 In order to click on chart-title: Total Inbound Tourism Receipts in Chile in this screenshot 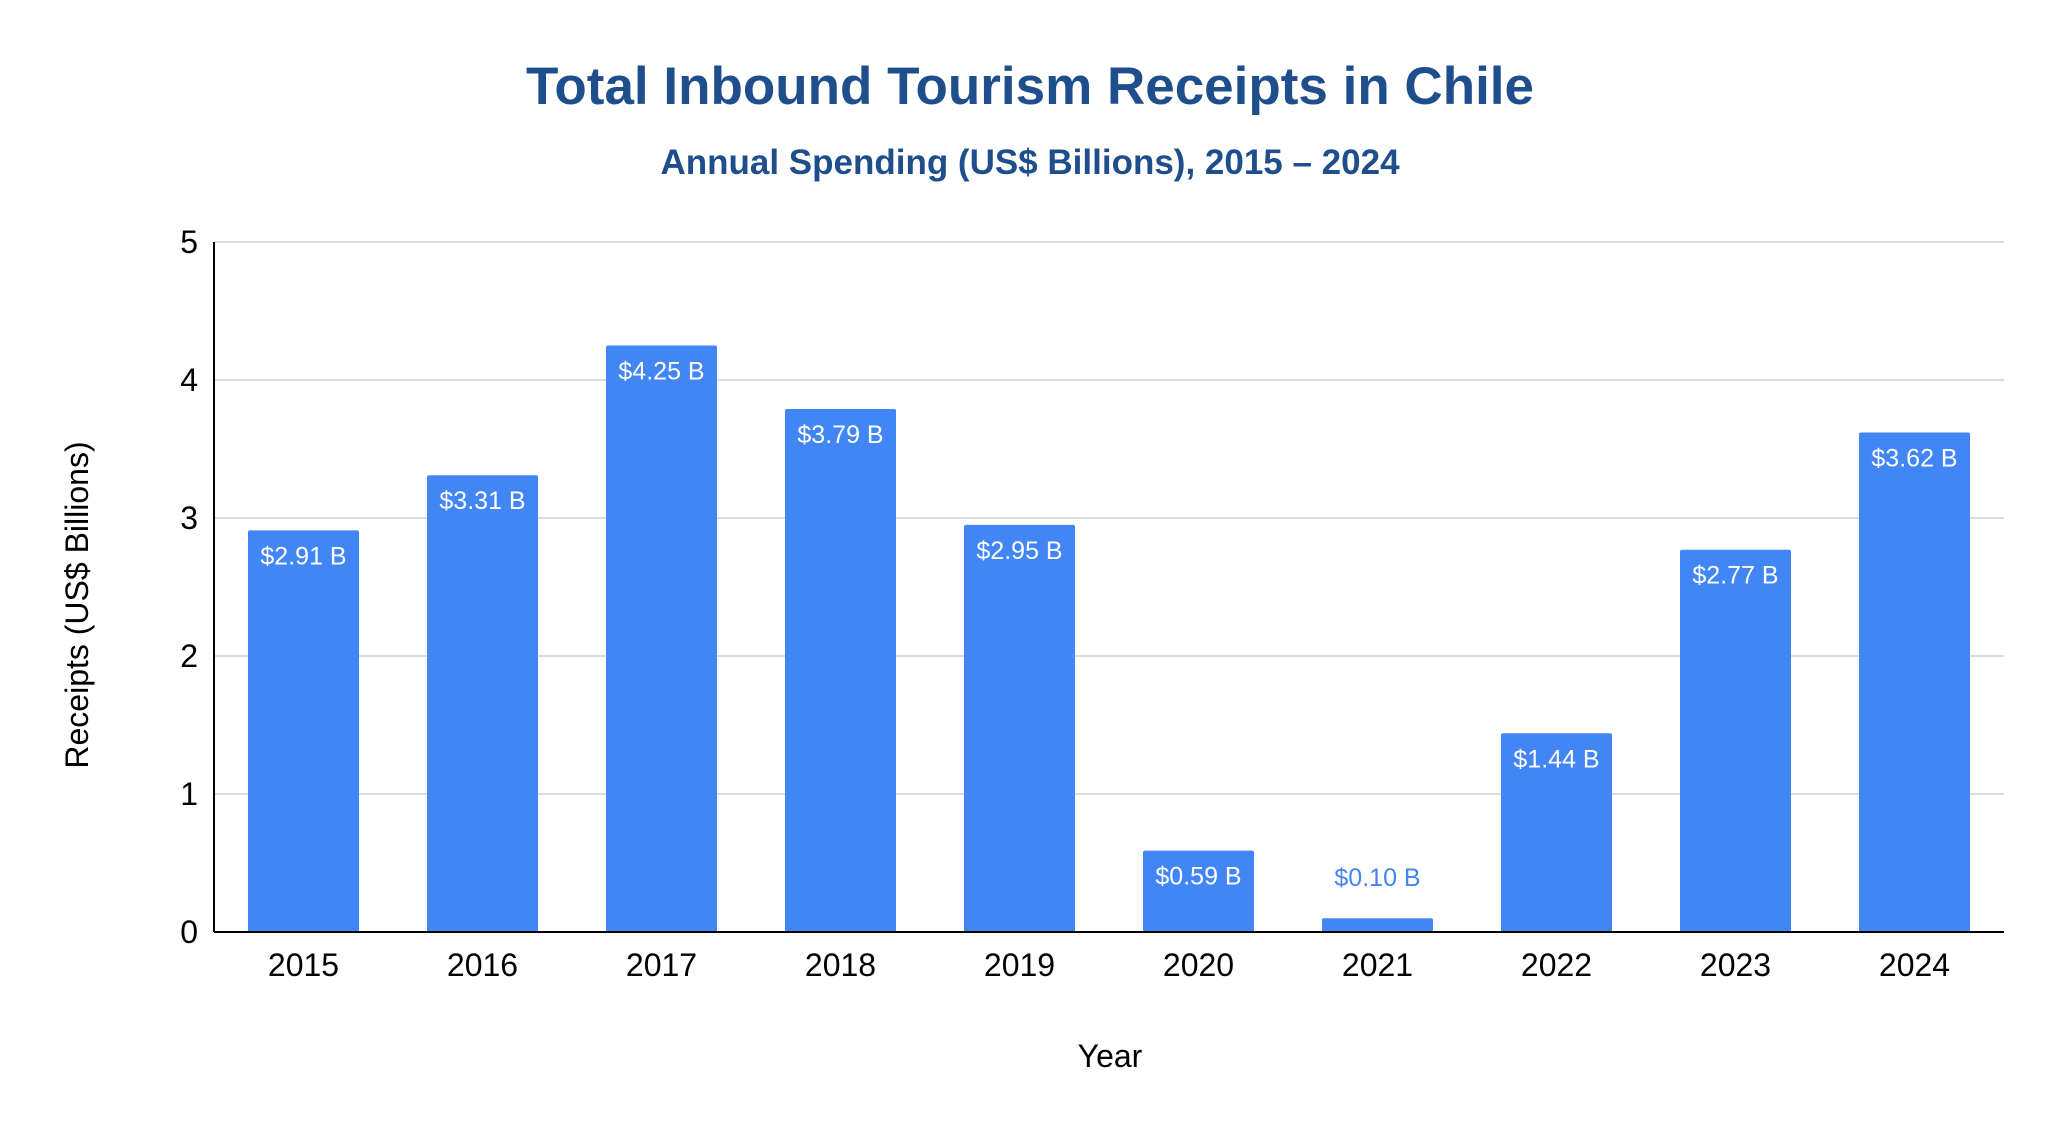, I will do `click(1030, 86)`.